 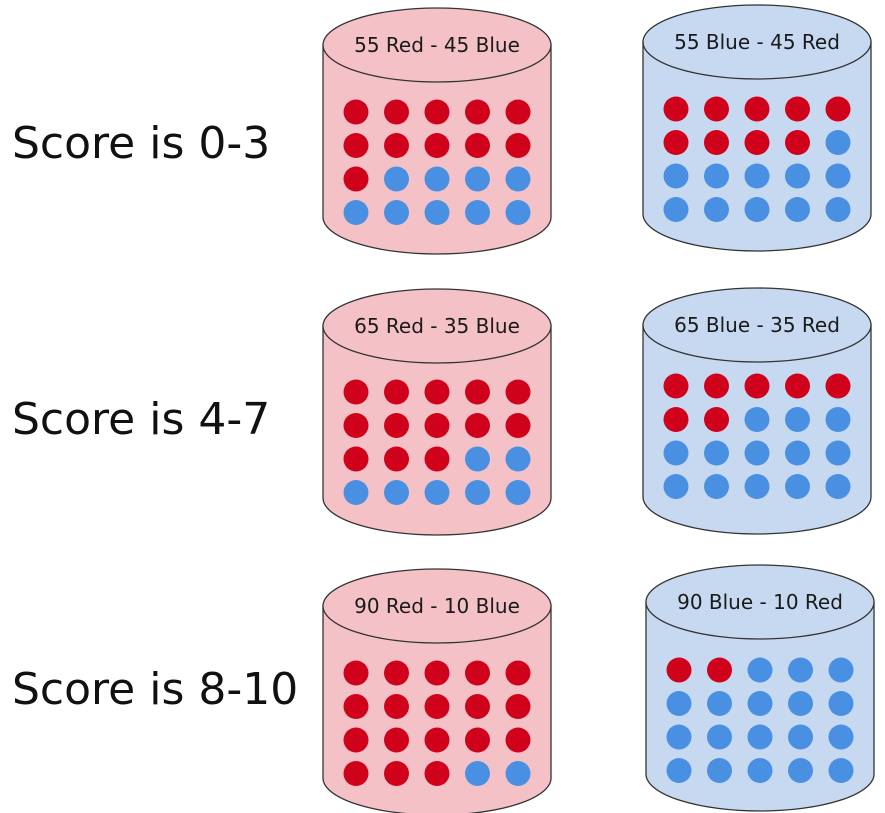 I want to click on red-majority-urn: 90 Red - 10 Blue, so click(x=437, y=690).